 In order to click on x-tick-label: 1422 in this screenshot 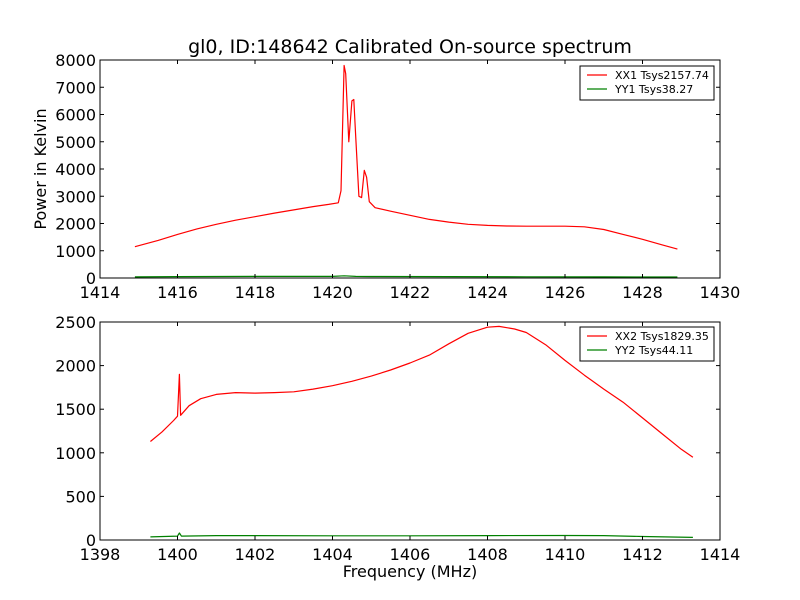, I will do `click(410, 292)`.